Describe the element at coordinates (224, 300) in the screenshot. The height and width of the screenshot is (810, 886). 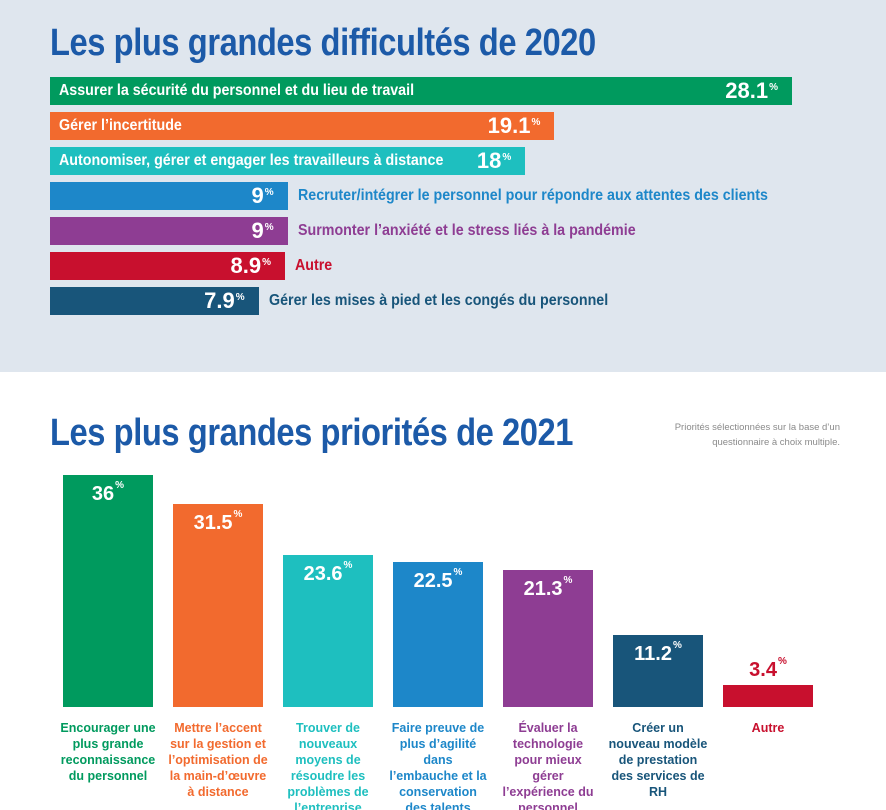
I see `difficulty-value-label: 7.9%` at that location.